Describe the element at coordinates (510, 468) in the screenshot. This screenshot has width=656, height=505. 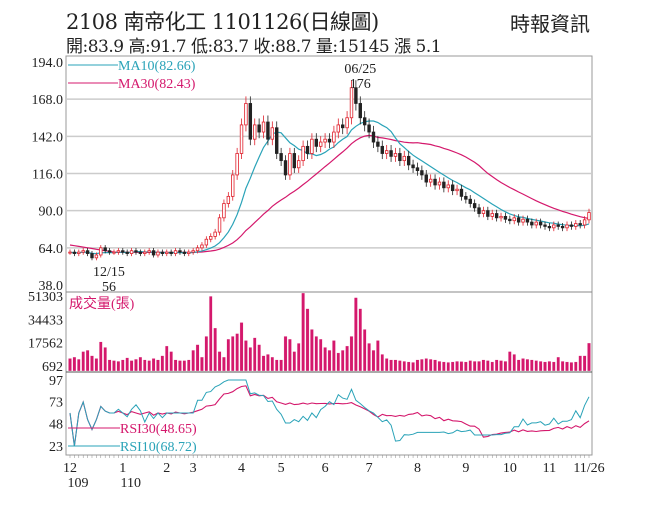
I see `x-tick-label: 10` at that location.